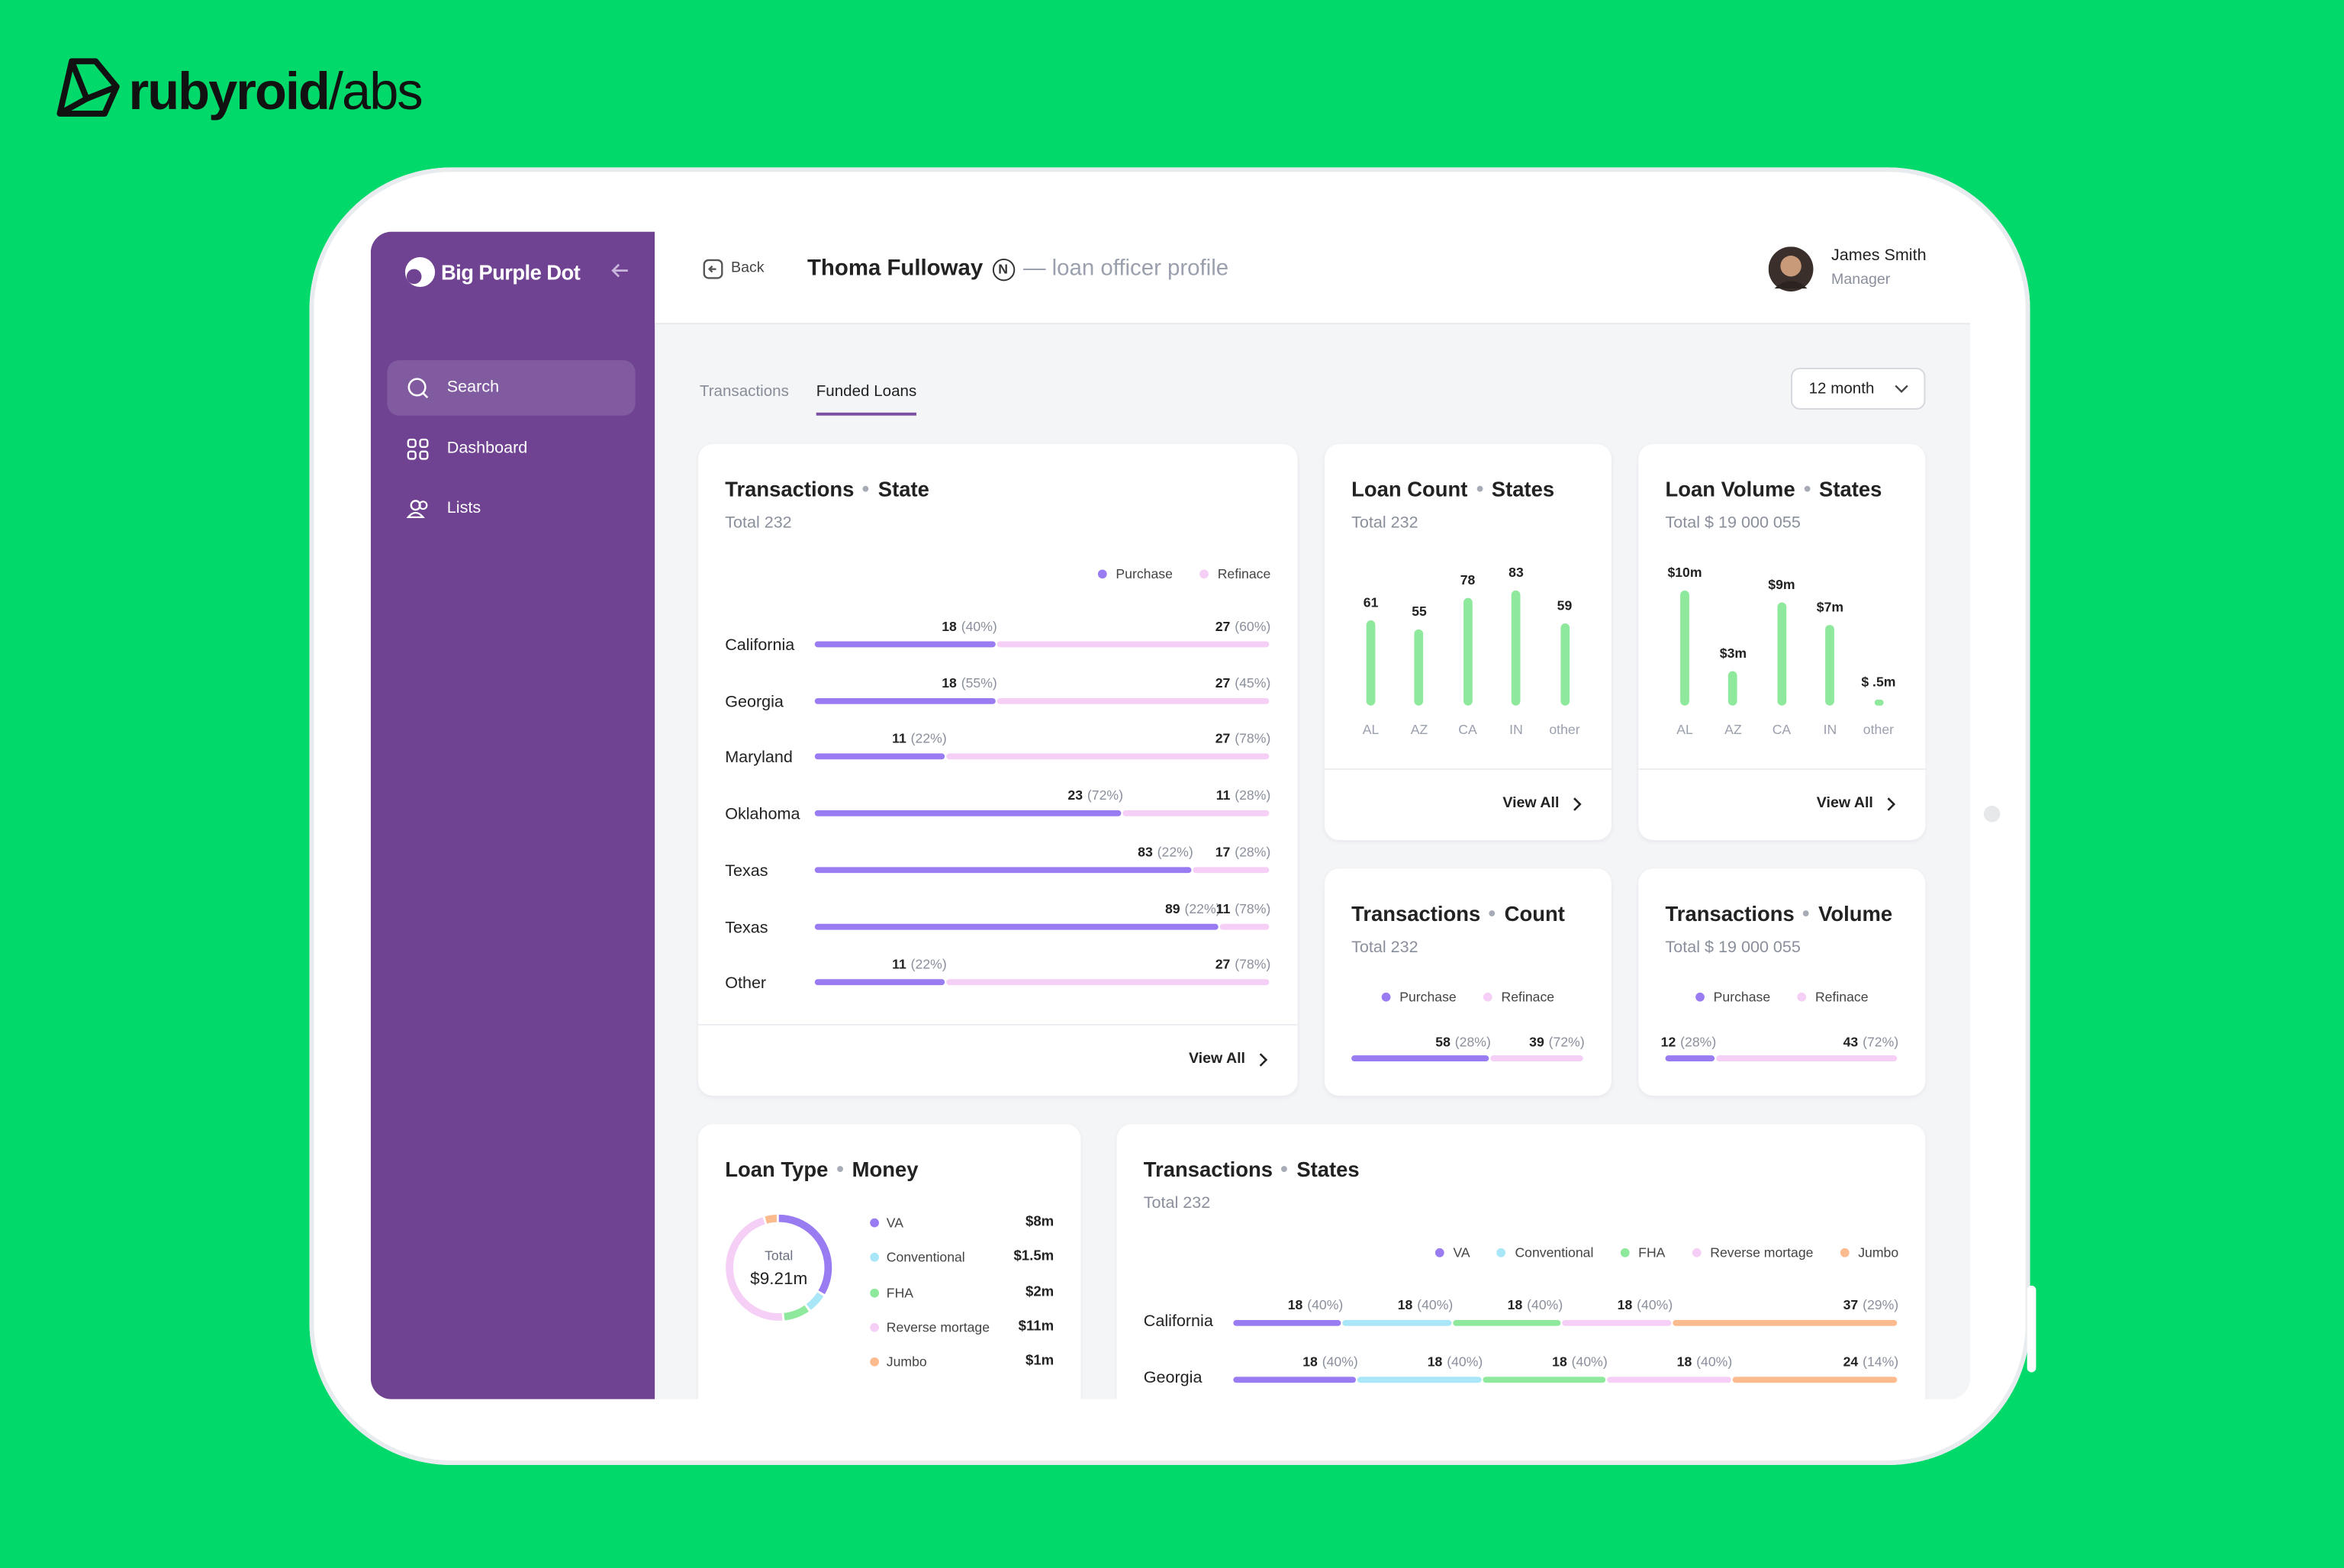  Describe the element at coordinates (1782, 584) in the screenshot. I see `bar-value-label: $9m` at that location.